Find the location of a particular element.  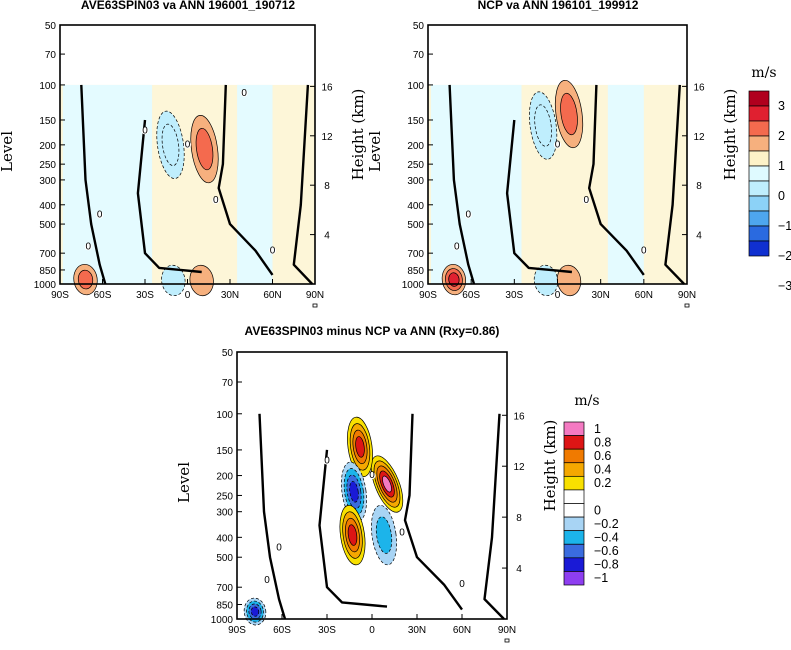

colorbar-label: −0.8 is located at coordinates (606, 565).